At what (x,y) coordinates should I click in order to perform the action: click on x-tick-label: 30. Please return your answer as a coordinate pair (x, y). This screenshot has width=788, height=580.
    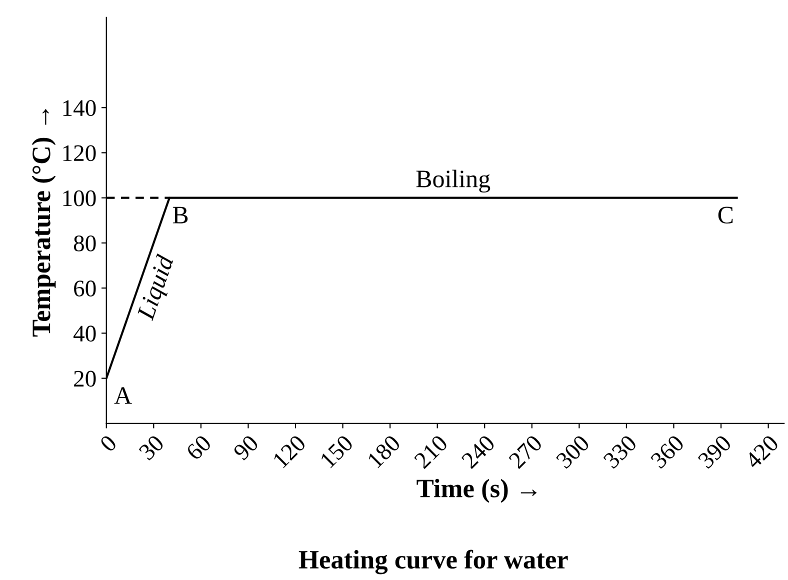
    Looking at the image, I should click on (151, 447).